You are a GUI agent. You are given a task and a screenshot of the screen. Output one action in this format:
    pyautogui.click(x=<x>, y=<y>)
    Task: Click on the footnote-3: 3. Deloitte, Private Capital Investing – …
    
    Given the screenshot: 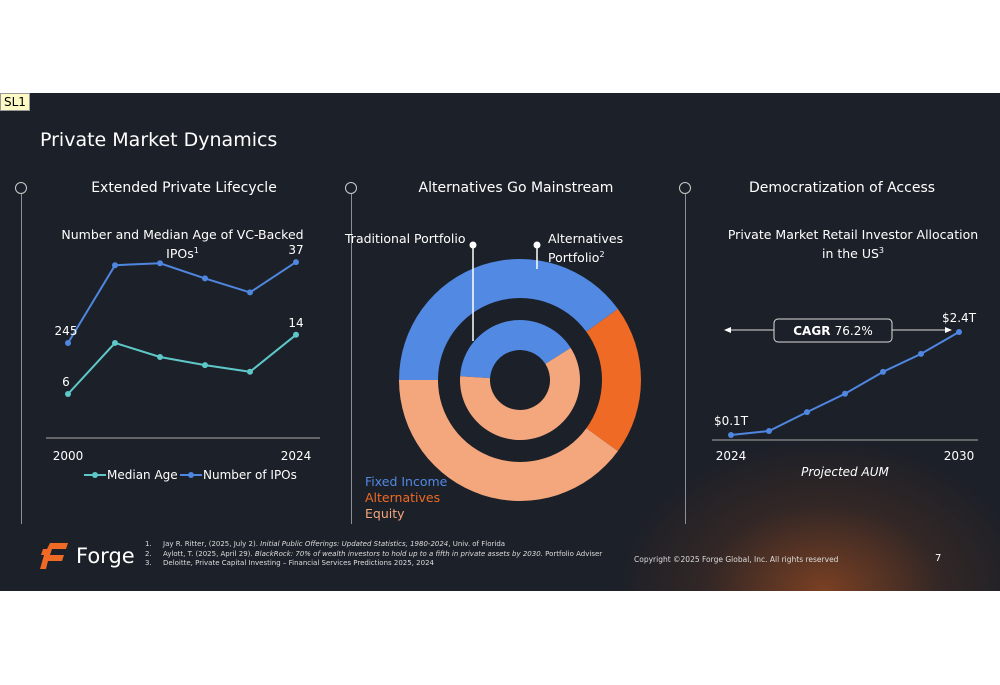 What is the action you would take?
    pyautogui.click(x=289, y=563)
    